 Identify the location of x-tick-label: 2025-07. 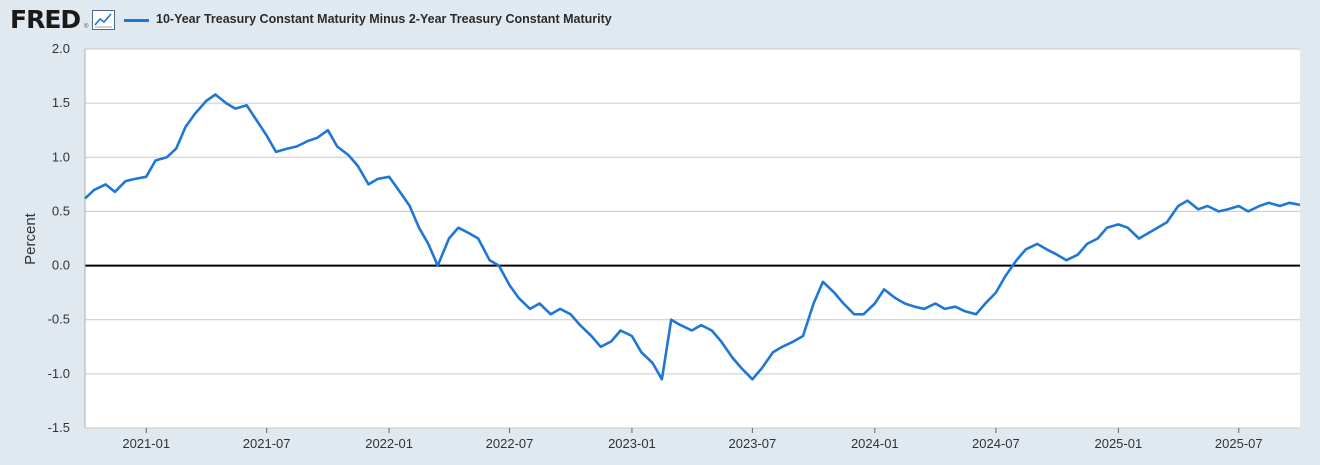
(1239, 443).